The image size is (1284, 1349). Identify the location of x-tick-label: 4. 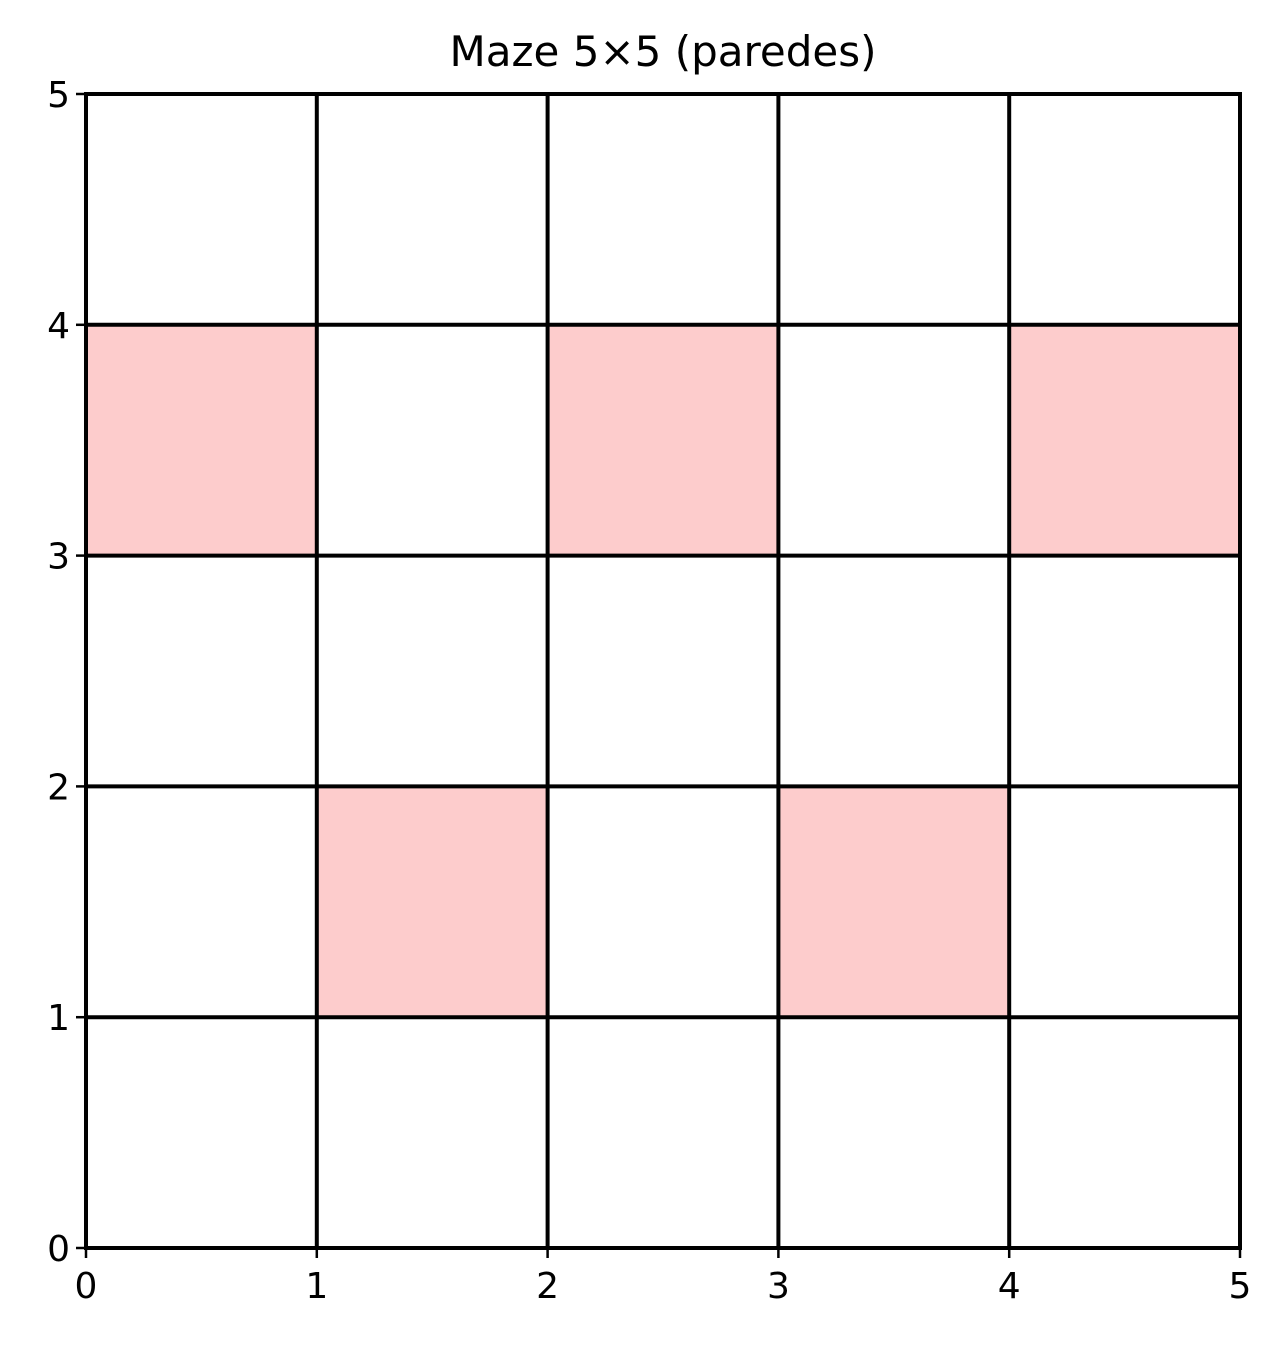
(1009, 1286).